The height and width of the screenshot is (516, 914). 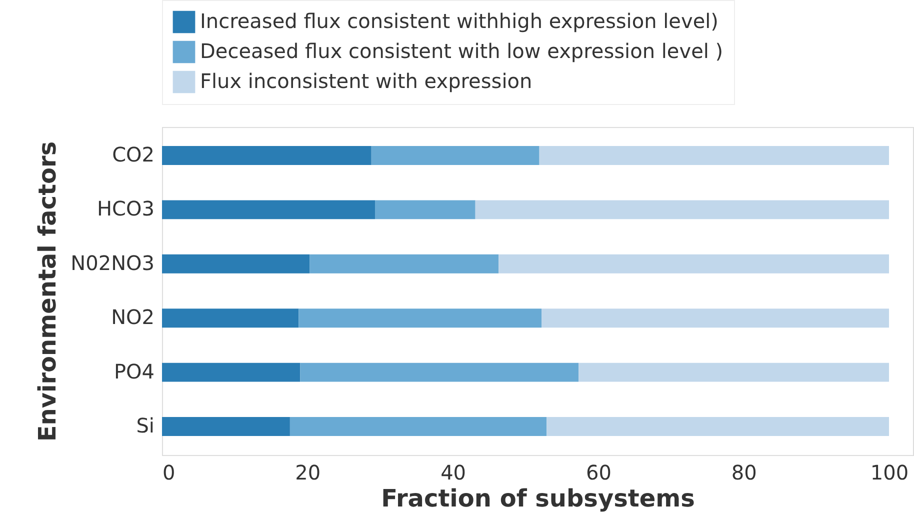 I want to click on y-tick-label: N02NO3, so click(x=112, y=262).